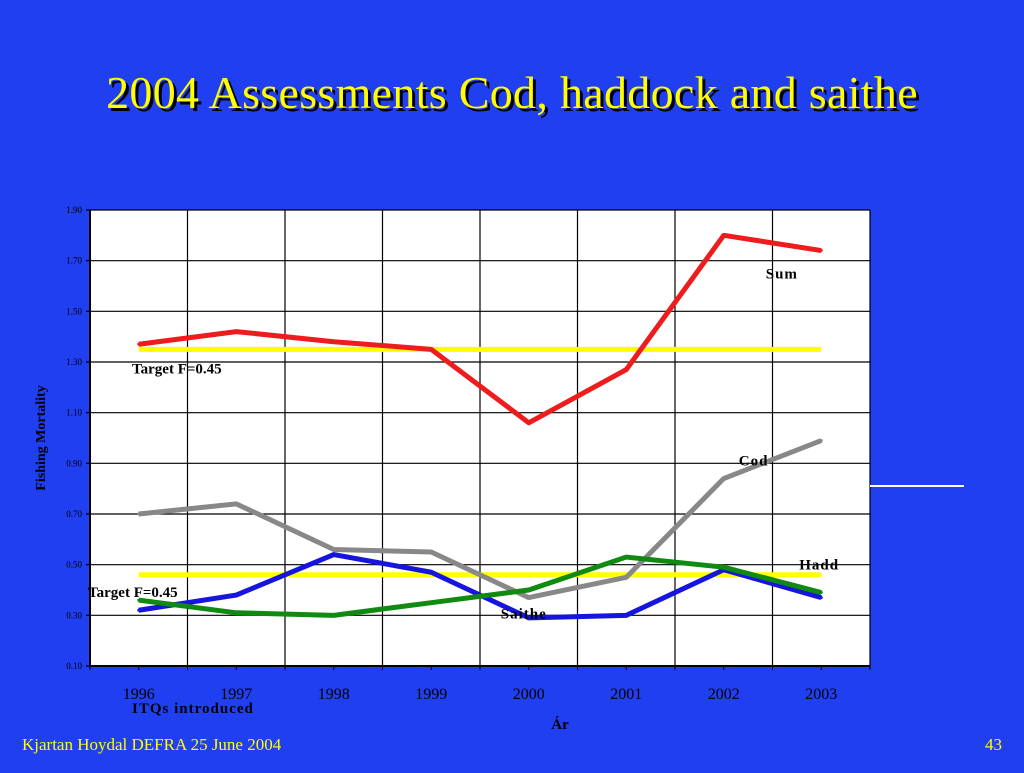 The width and height of the screenshot is (1024, 773). Describe the element at coordinates (41, 437) in the screenshot. I see `y-axis-label: Fishing Mortality` at that location.